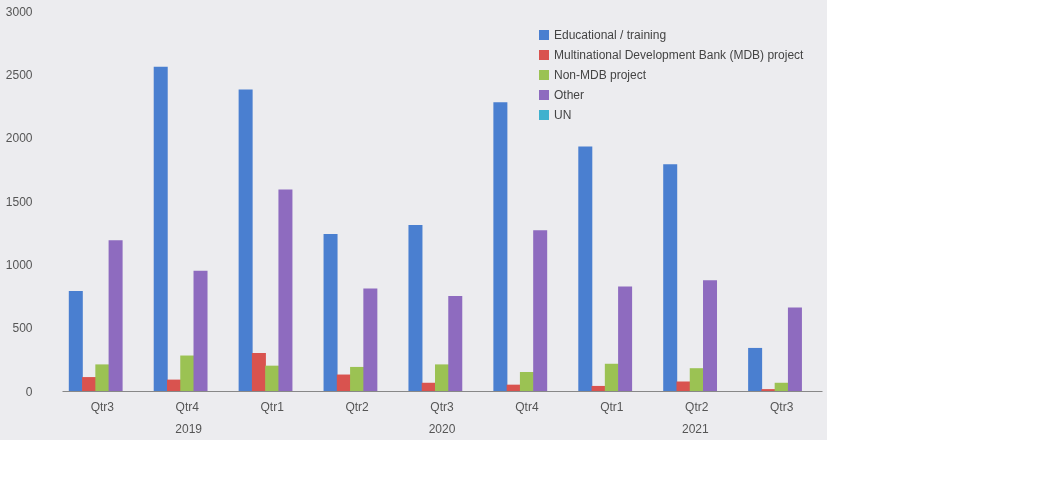 The height and width of the screenshot is (483, 1037). Describe the element at coordinates (19, 138) in the screenshot. I see `y-tick-label: 2000` at that location.